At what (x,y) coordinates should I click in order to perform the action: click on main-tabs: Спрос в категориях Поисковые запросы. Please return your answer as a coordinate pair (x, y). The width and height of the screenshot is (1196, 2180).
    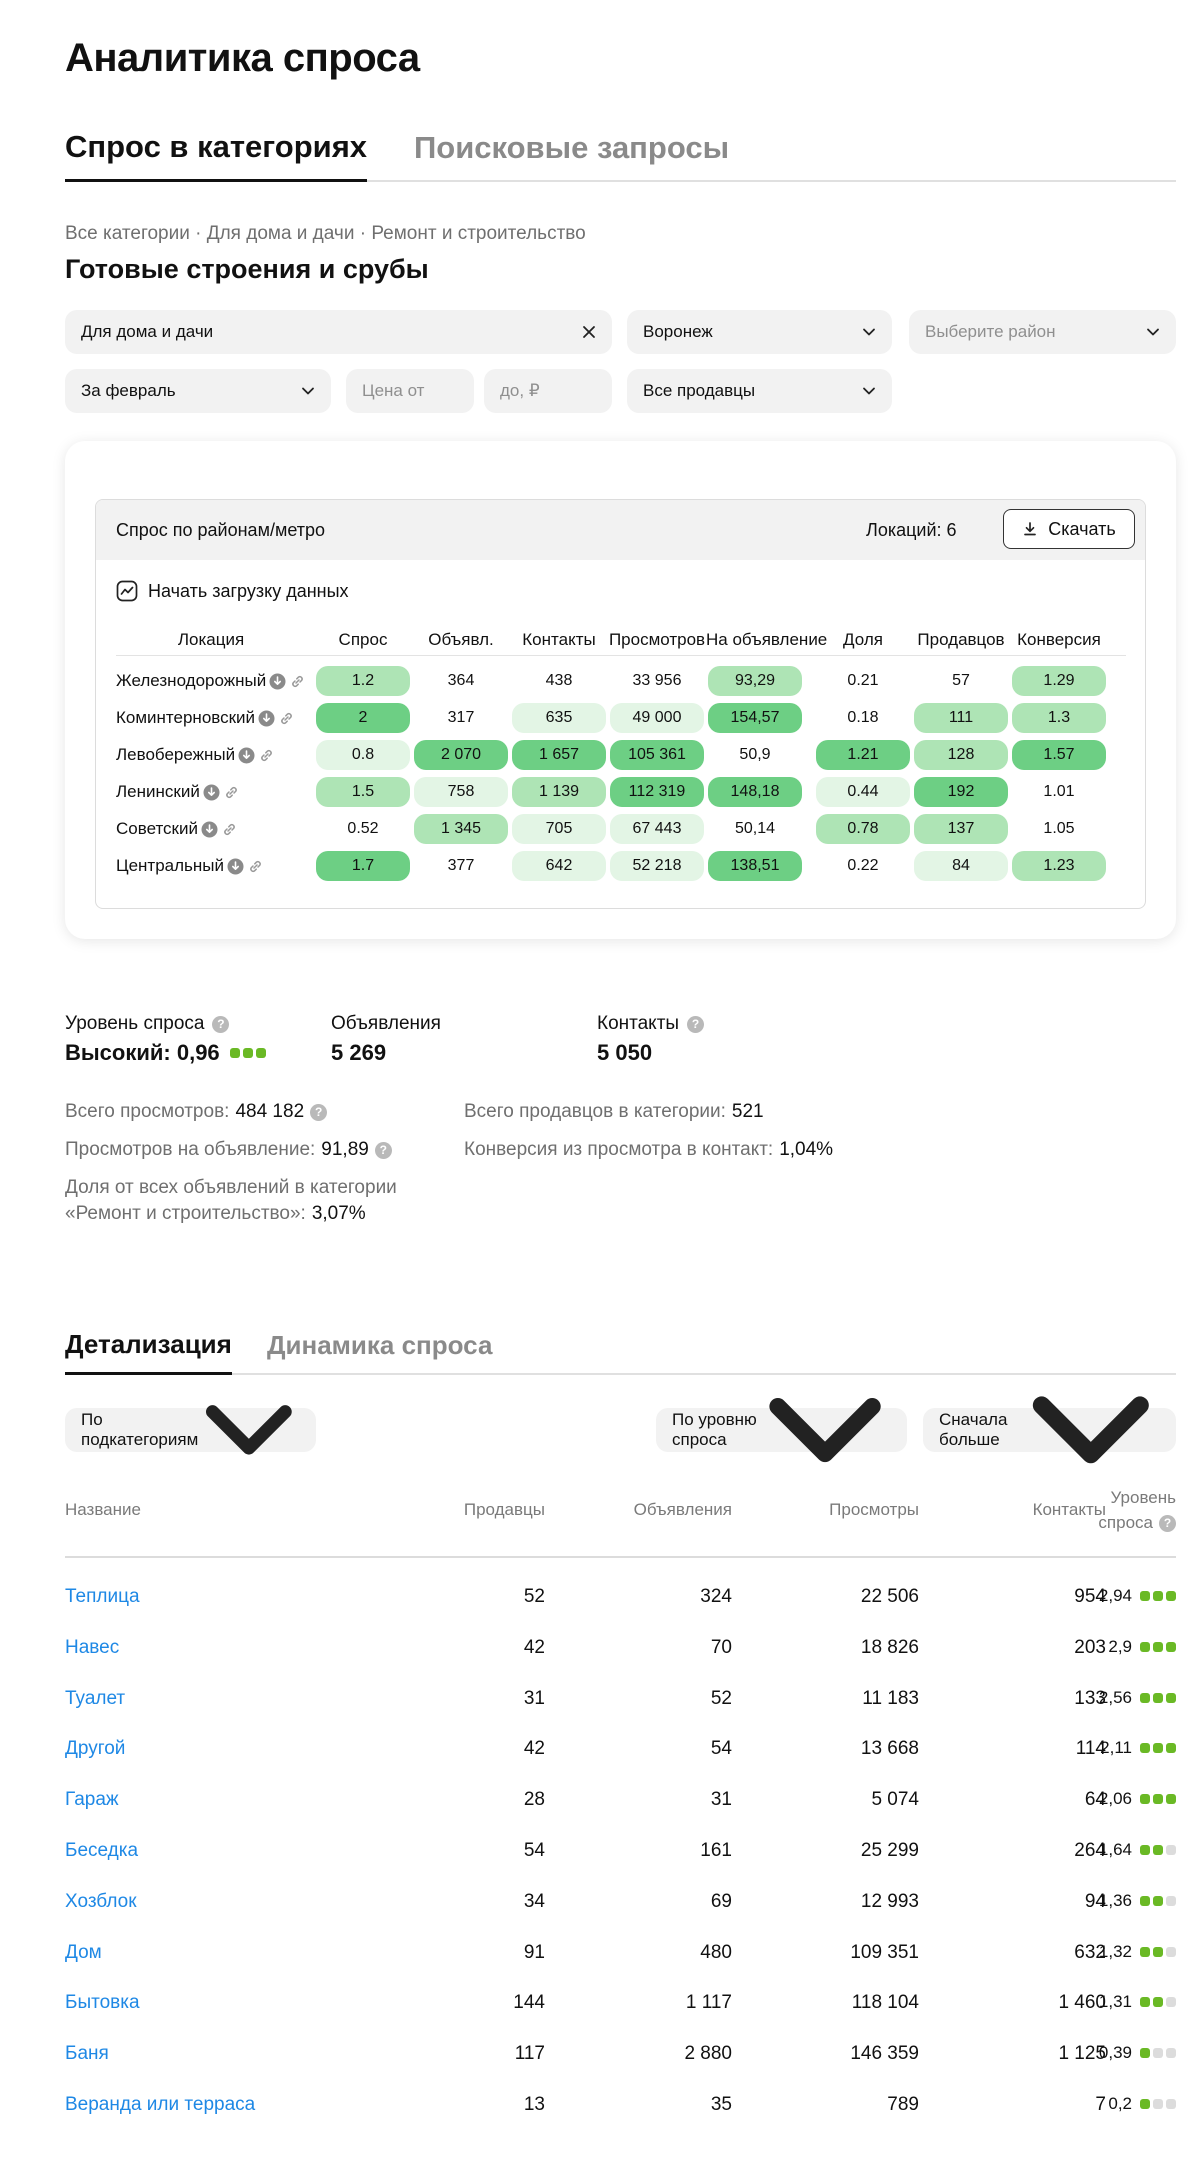
    Looking at the image, I should click on (620, 155).